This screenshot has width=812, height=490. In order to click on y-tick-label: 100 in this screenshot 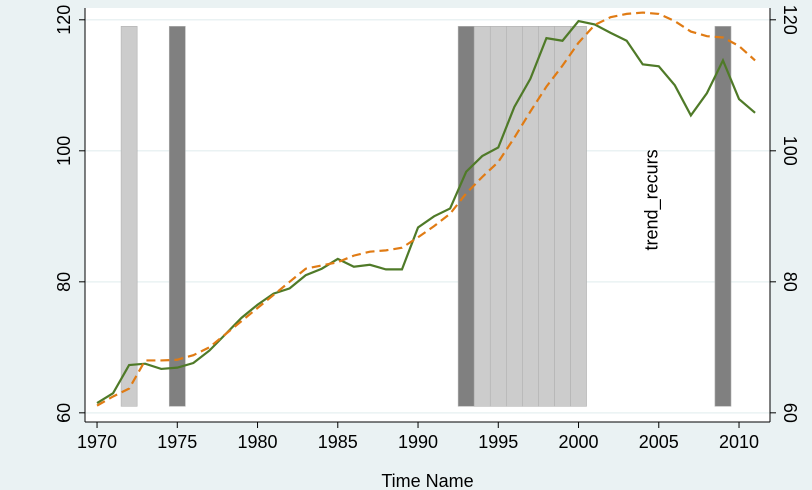, I will do `click(64, 151)`.